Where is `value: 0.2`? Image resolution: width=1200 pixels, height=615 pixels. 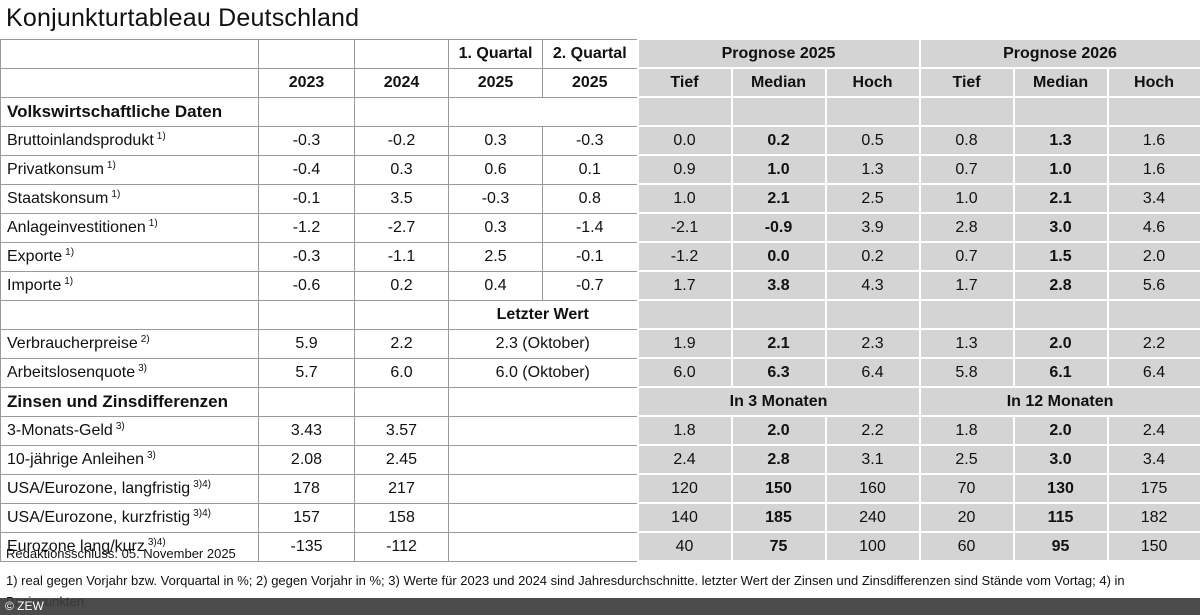
value: 0.2 is located at coordinates (401, 285).